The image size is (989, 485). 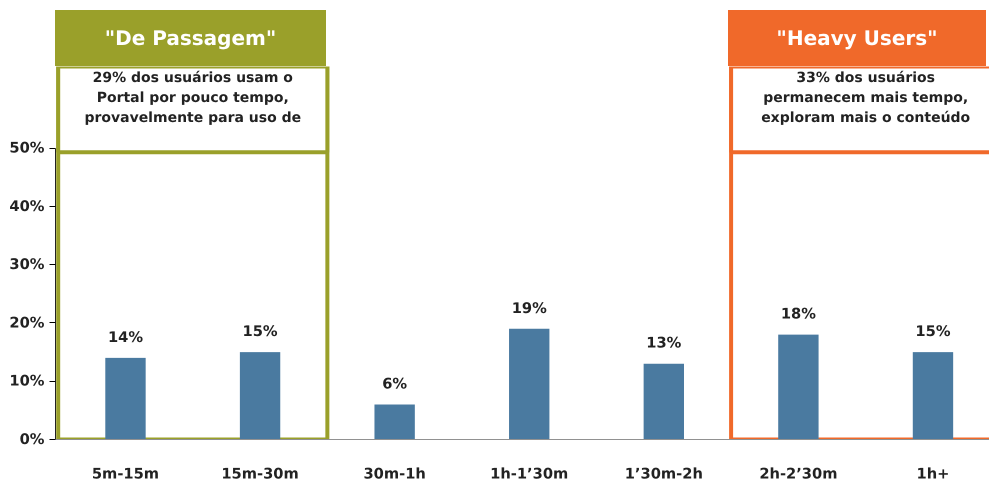 I want to click on band-label: "De Passagem", so click(x=190, y=38).